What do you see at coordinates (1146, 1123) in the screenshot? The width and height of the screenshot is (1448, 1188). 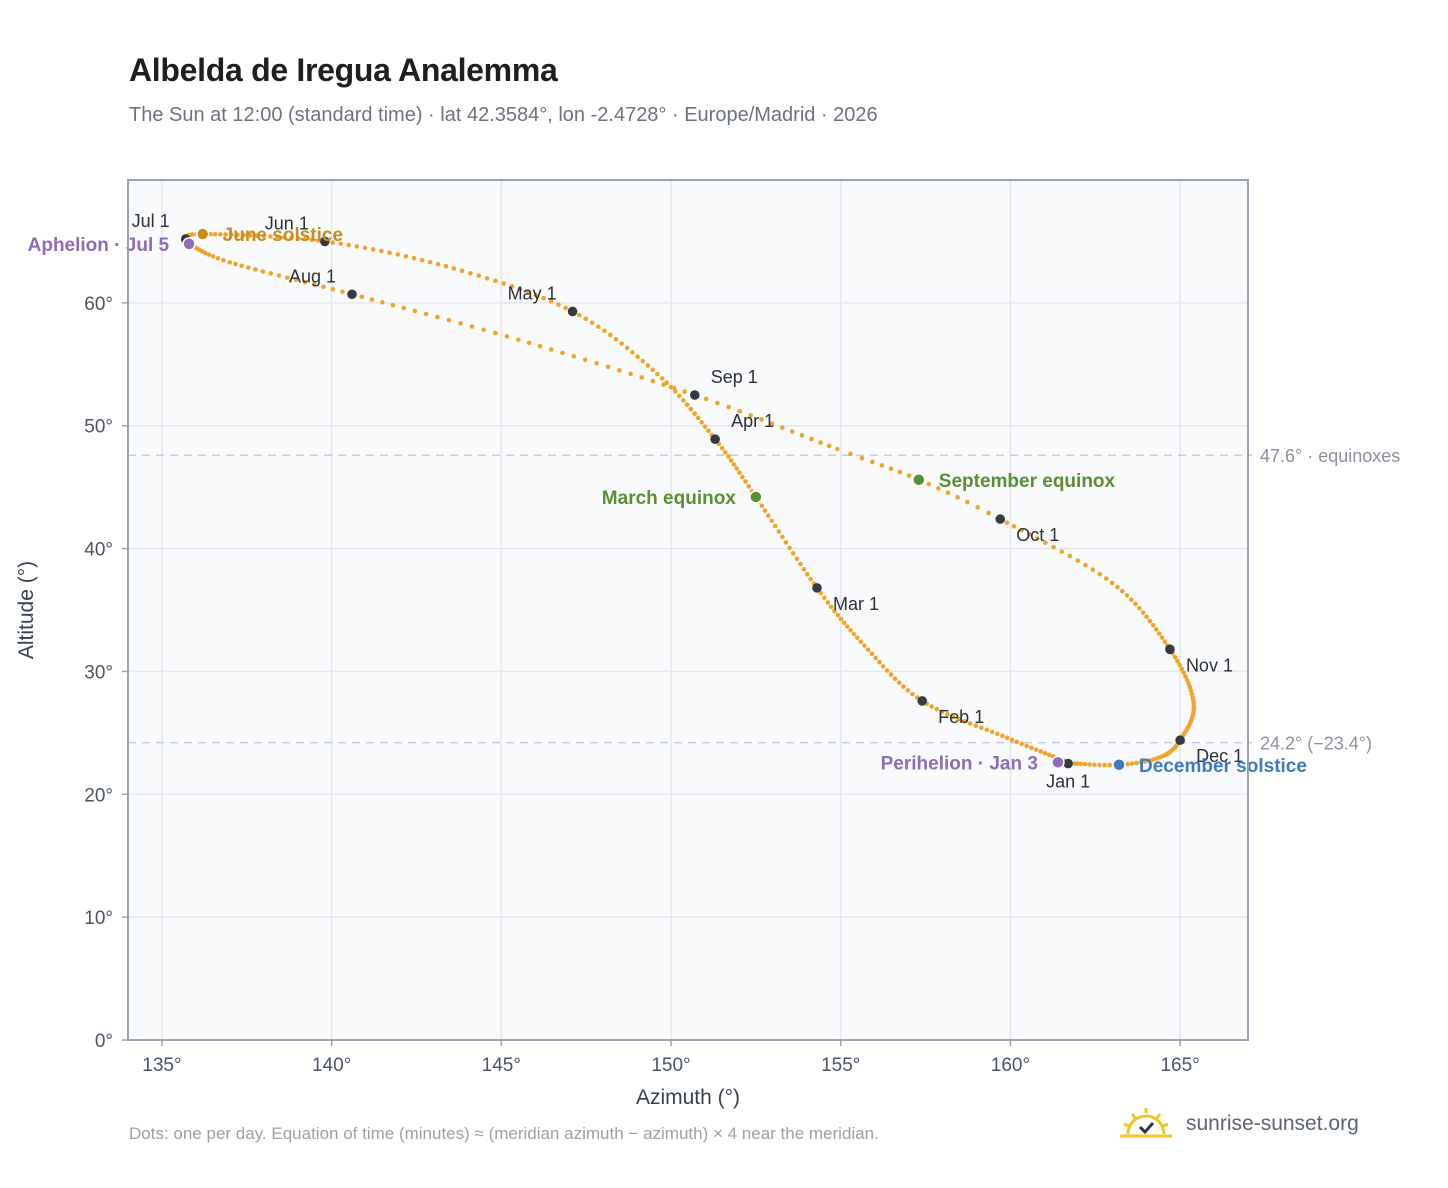 I see `sun-logo-icon` at bounding box center [1146, 1123].